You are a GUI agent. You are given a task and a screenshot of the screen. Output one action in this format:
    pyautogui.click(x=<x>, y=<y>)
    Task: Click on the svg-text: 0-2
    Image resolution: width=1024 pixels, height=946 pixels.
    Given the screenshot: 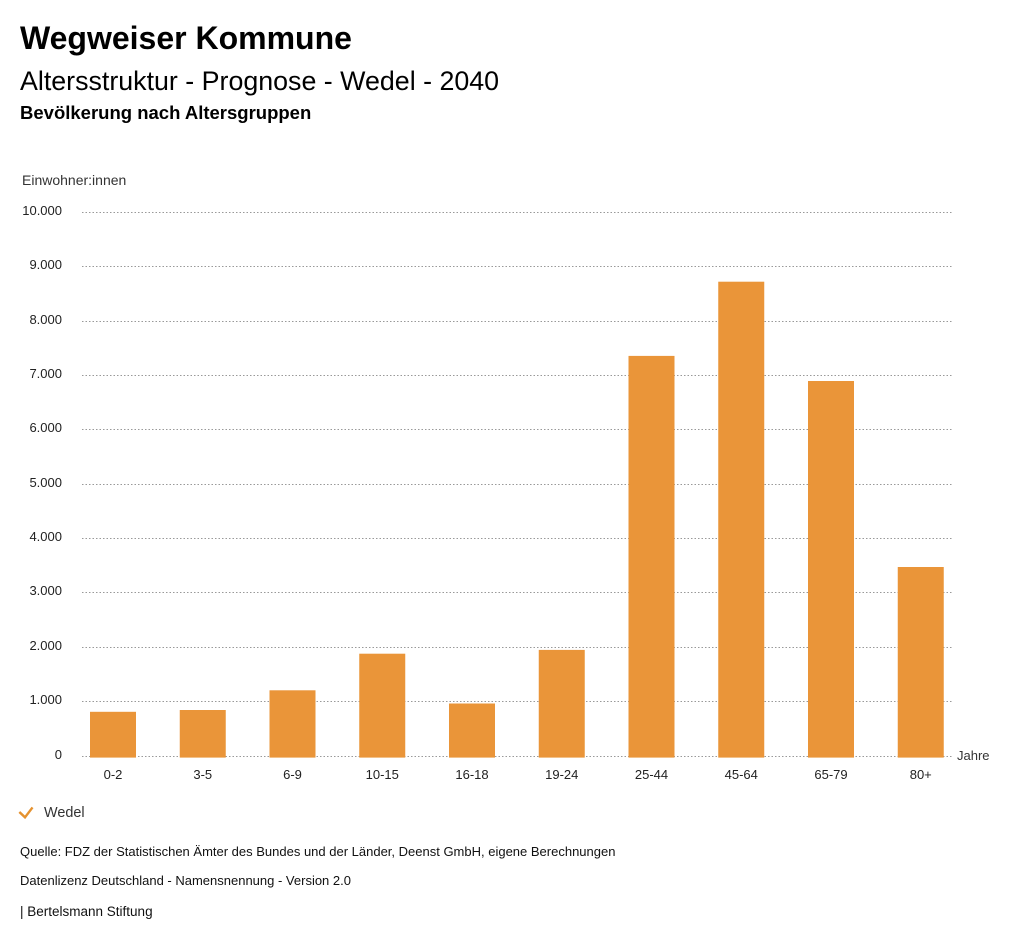 What is the action you would take?
    pyautogui.click(x=113, y=774)
    